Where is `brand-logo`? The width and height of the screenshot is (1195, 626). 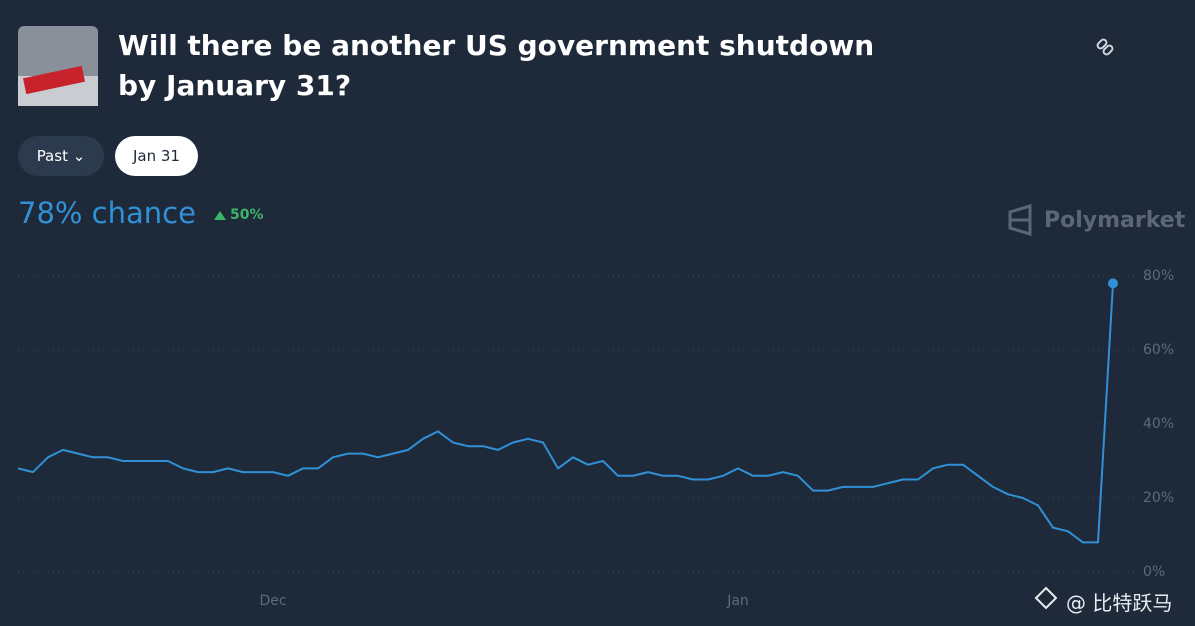 brand-logo is located at coordinates (1020, 220).